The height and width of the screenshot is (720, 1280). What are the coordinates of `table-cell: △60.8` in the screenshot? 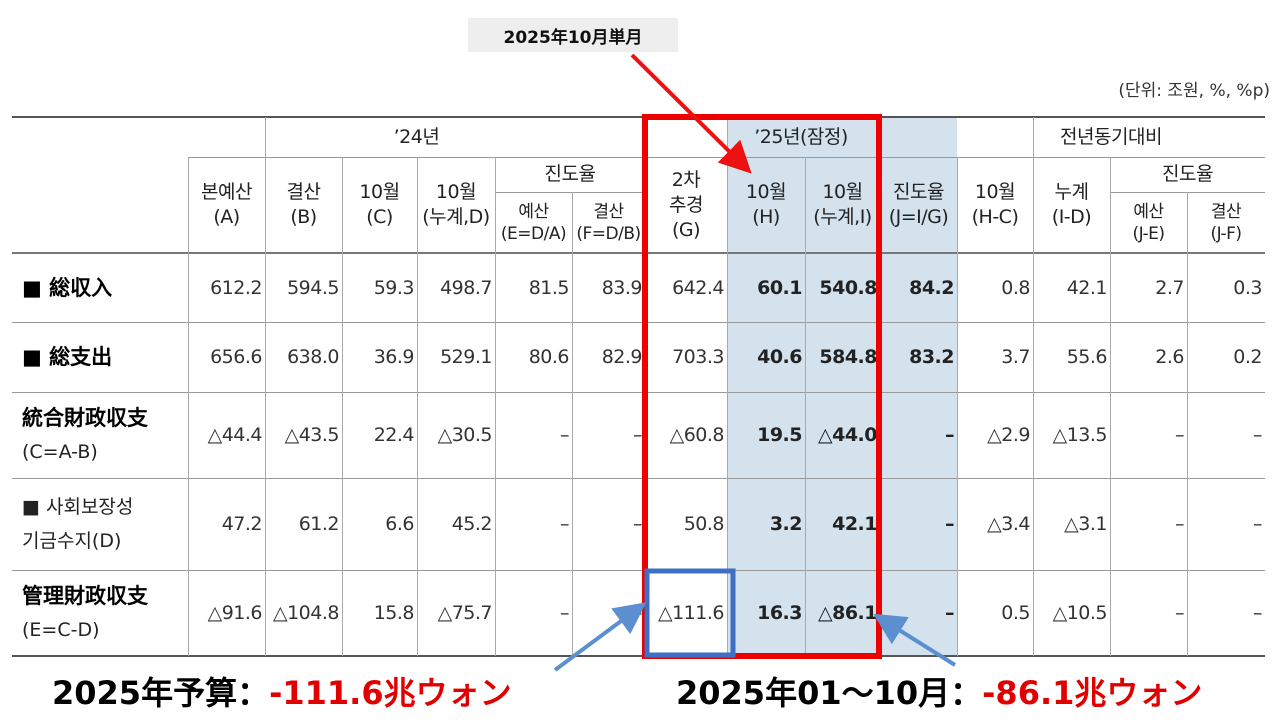 It's located at (697, 435).